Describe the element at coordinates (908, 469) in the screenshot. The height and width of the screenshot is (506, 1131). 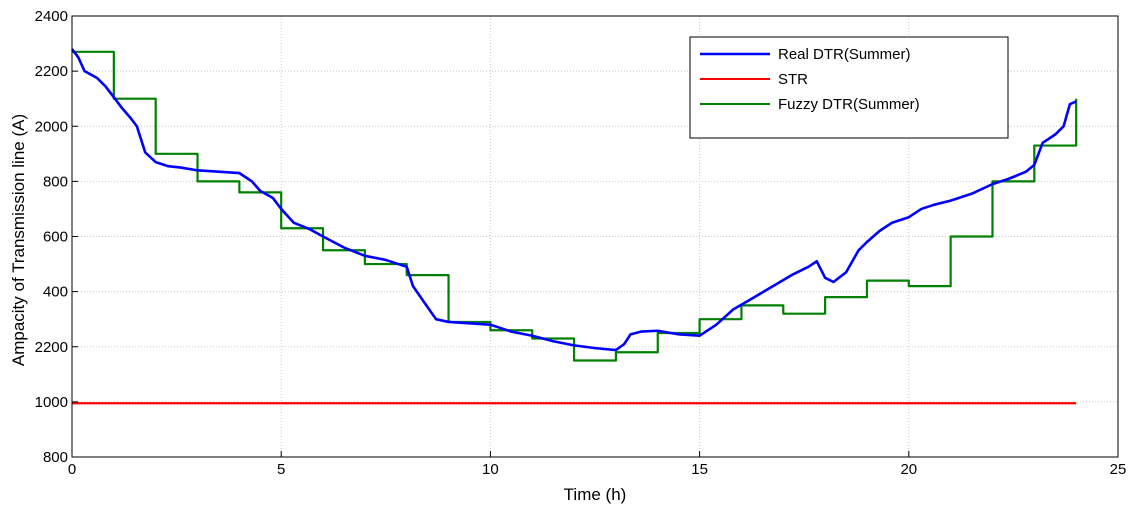
I see `x-tick-label: 20` at that location.